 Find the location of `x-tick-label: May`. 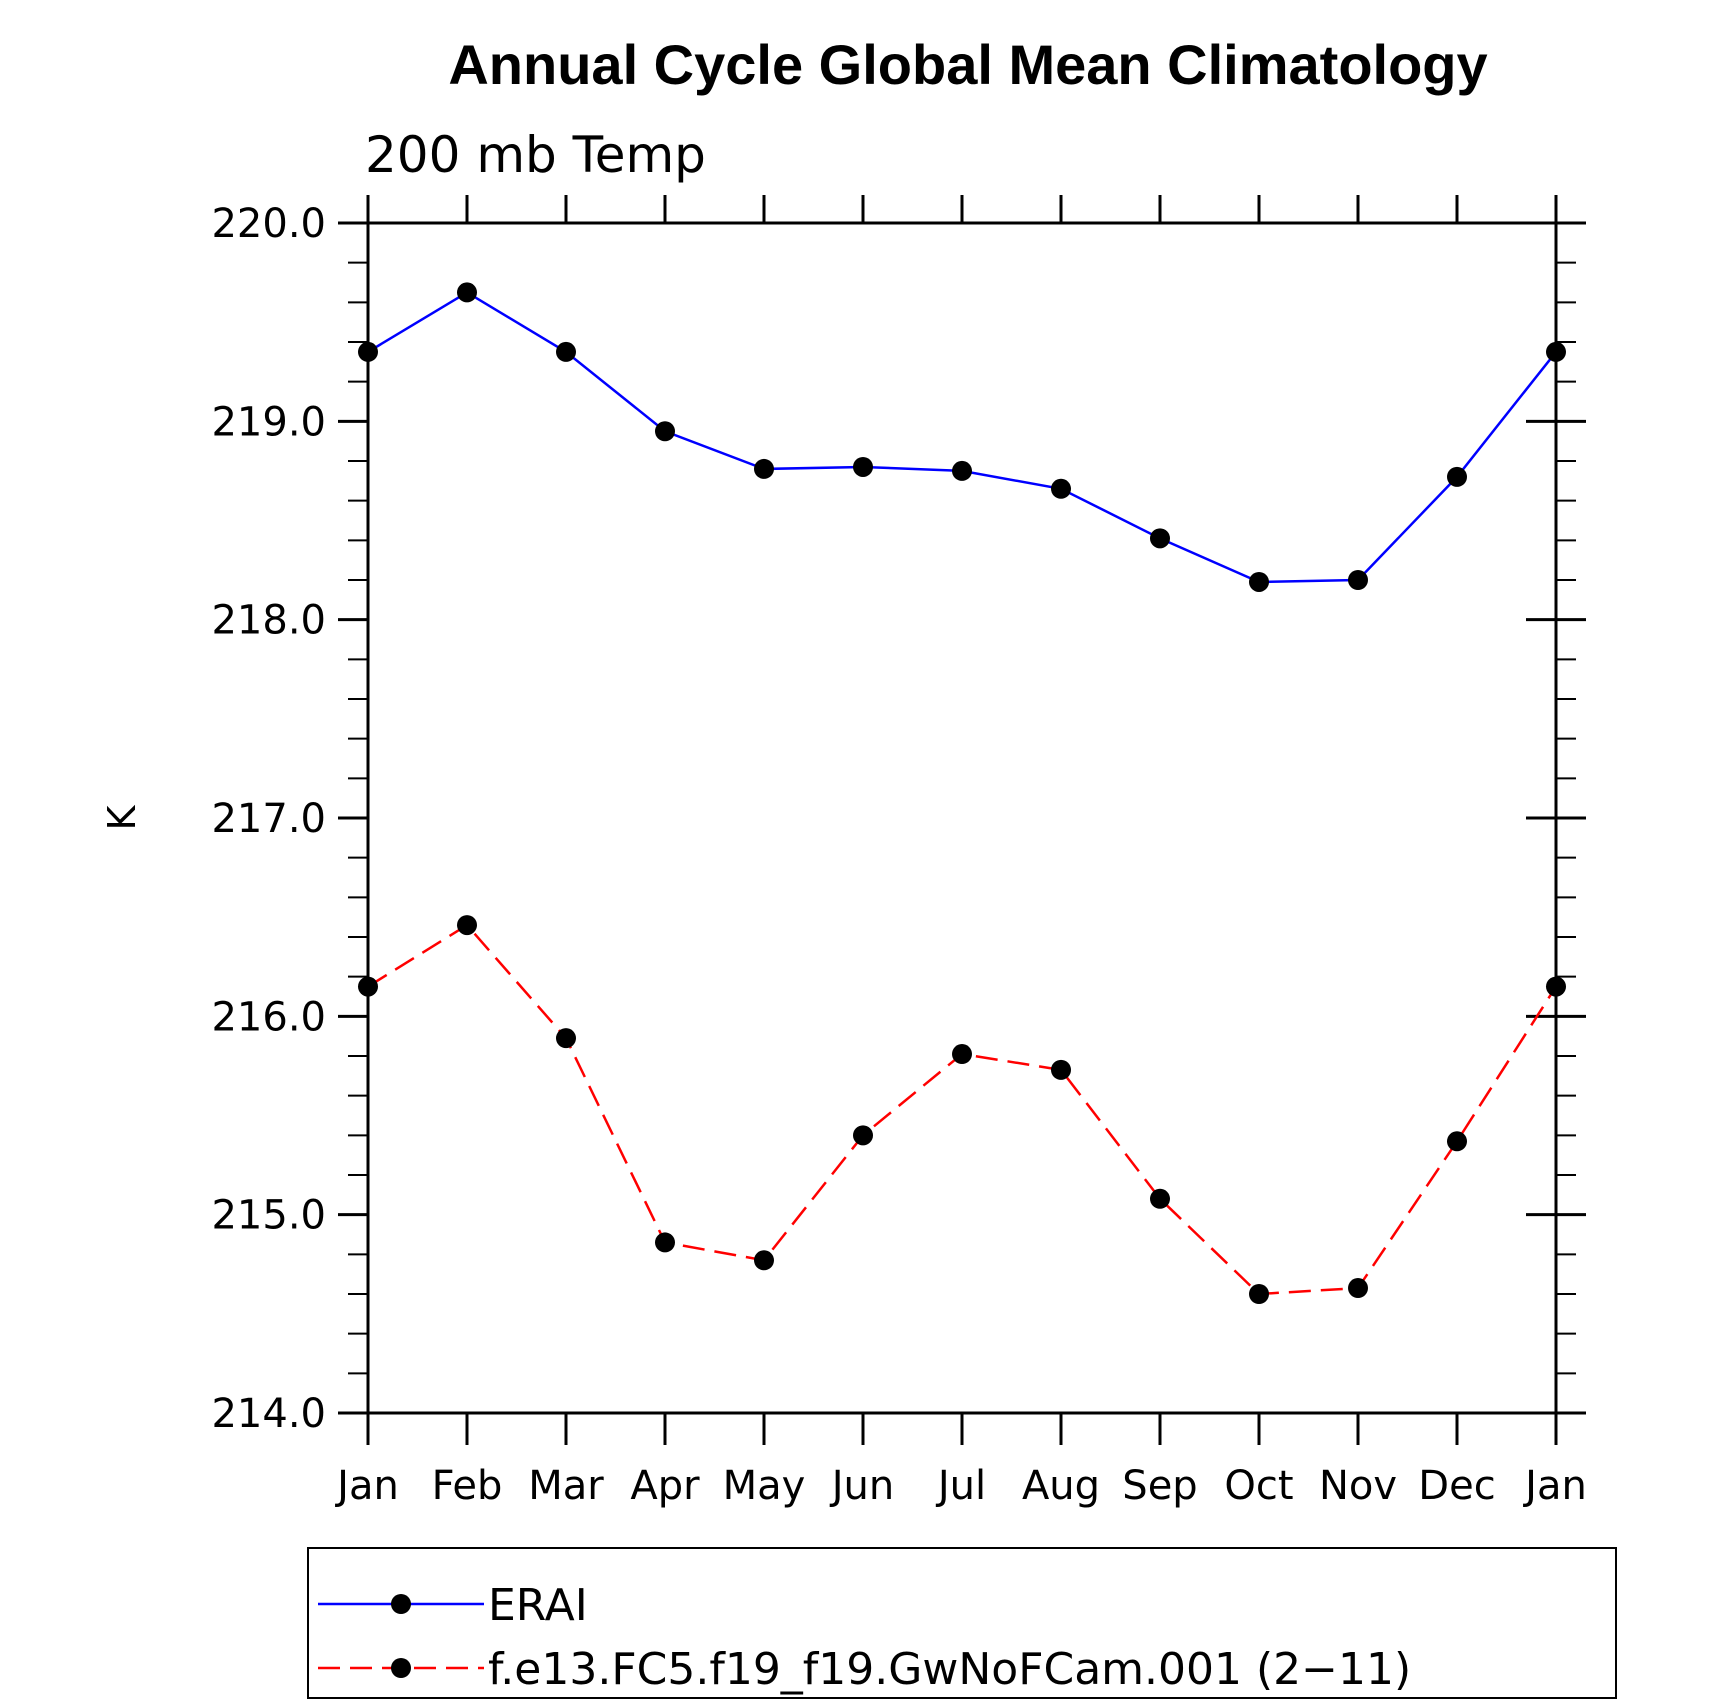

x-tick-label: May is located at coordinates (764, 1486).